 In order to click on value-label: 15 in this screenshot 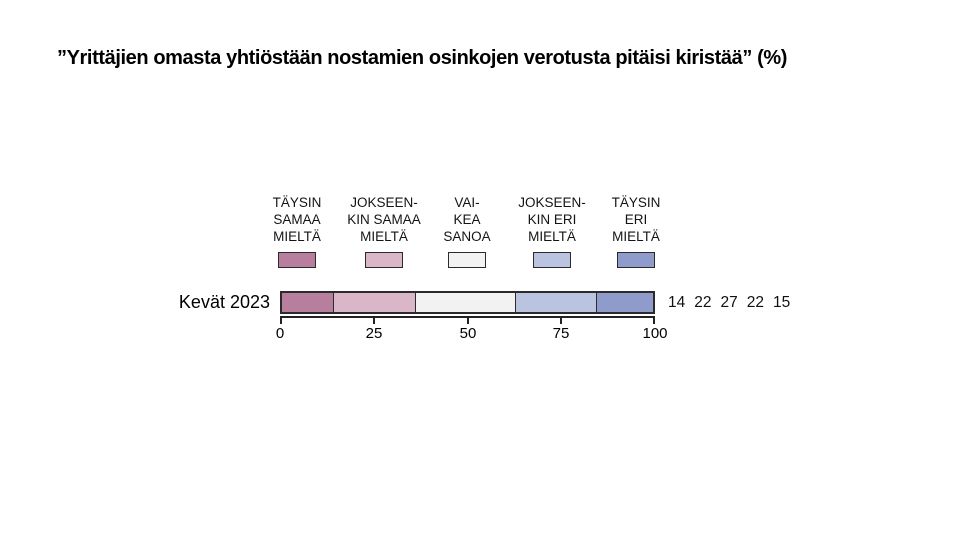, I will do `click(782, 302)`.